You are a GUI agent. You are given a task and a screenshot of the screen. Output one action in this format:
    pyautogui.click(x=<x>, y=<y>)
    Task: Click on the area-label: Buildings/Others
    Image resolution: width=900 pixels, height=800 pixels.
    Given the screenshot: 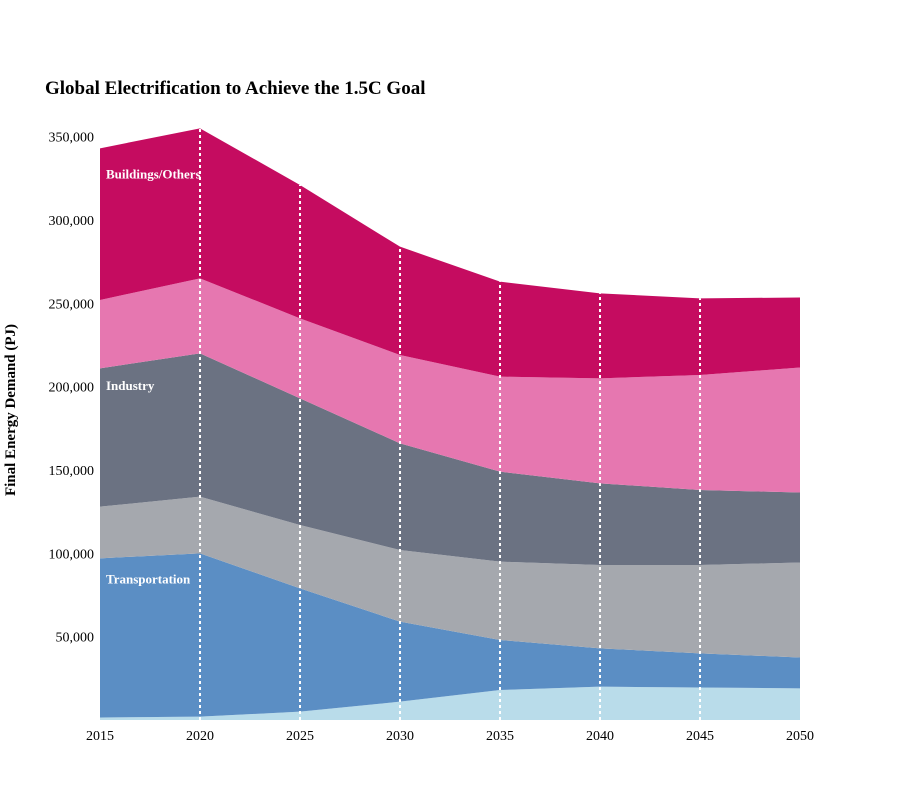 What is the action you would take?
    pyautogui.click(x=153, y=173)
    